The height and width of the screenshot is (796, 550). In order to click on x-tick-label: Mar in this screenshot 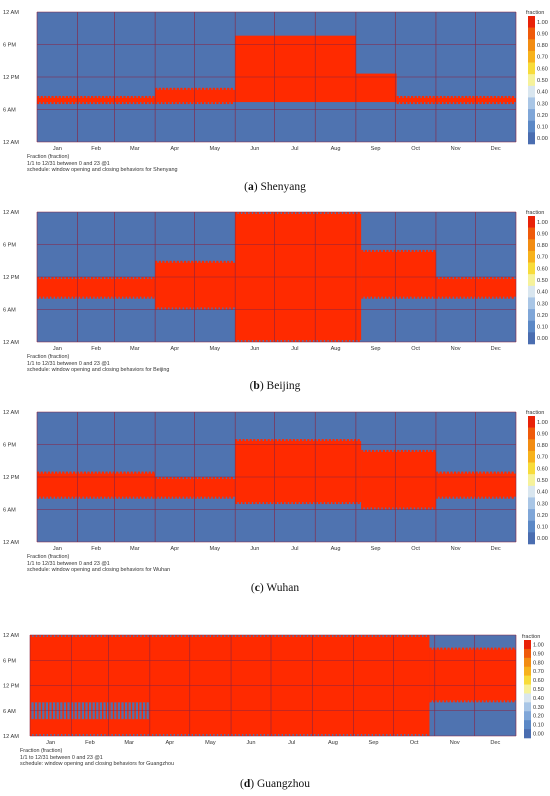, I will do `click(135, 349)`.